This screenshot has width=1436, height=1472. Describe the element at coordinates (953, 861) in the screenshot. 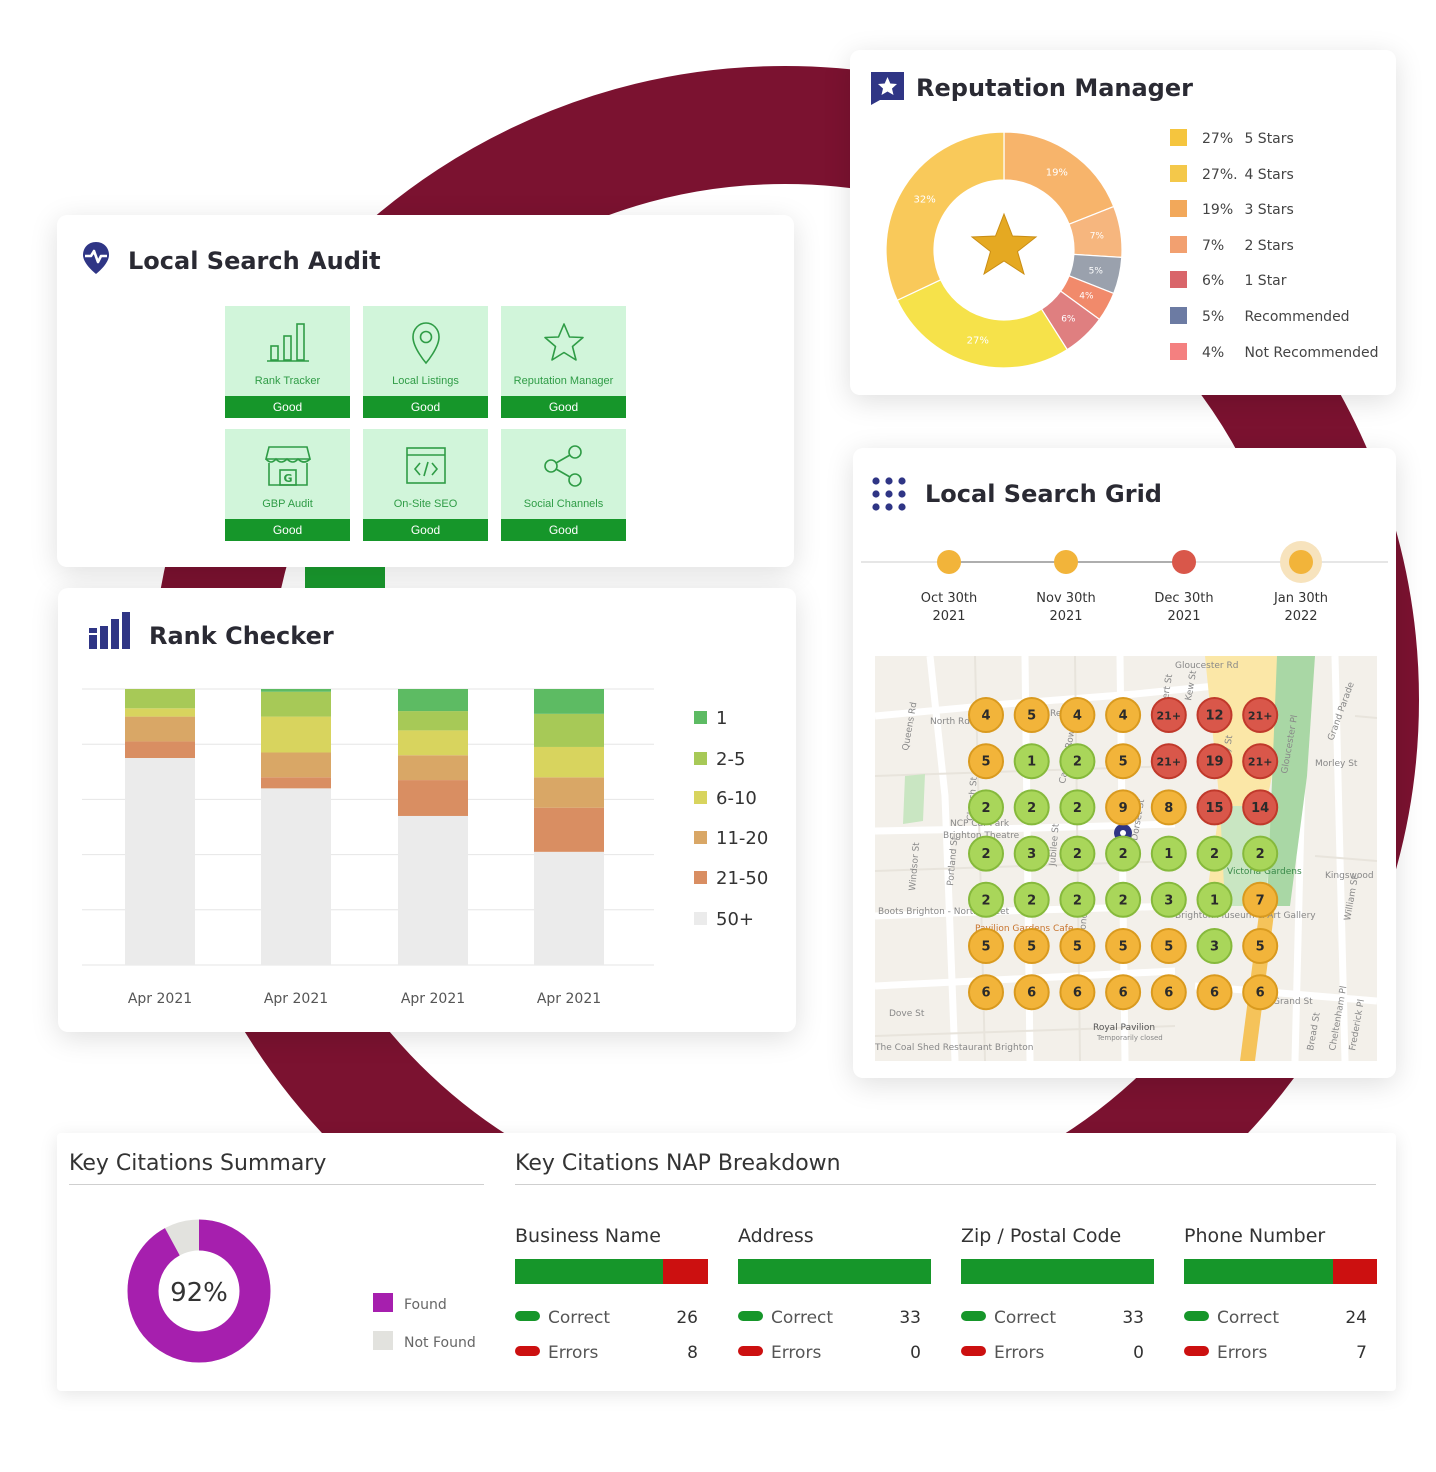

I see `svg-text: Portland St` at that location.